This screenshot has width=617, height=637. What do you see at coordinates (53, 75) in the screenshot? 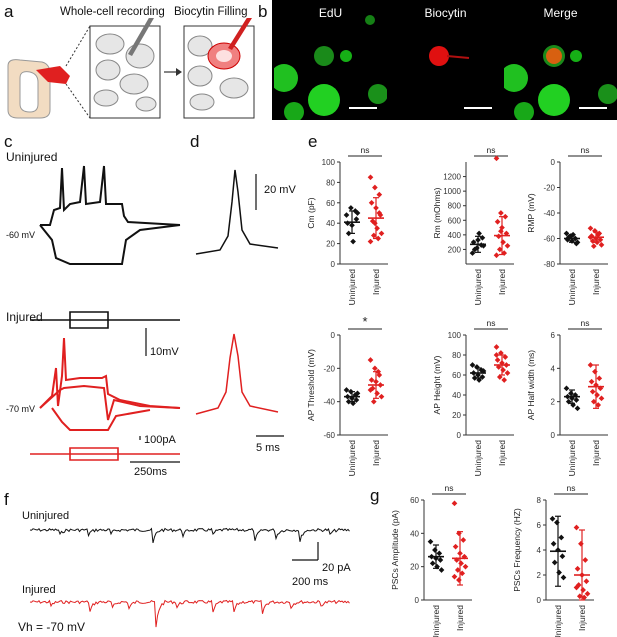
I see `lesion-region` at bounding box center [53, 75].